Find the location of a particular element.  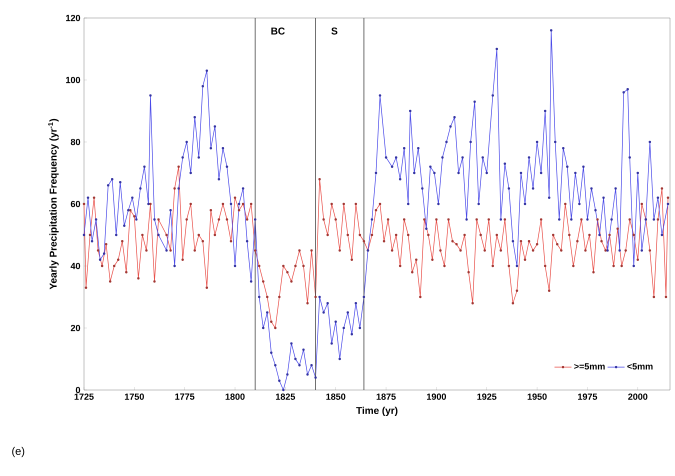

y-tick-label: 80 is located at coordinates (75, 142).